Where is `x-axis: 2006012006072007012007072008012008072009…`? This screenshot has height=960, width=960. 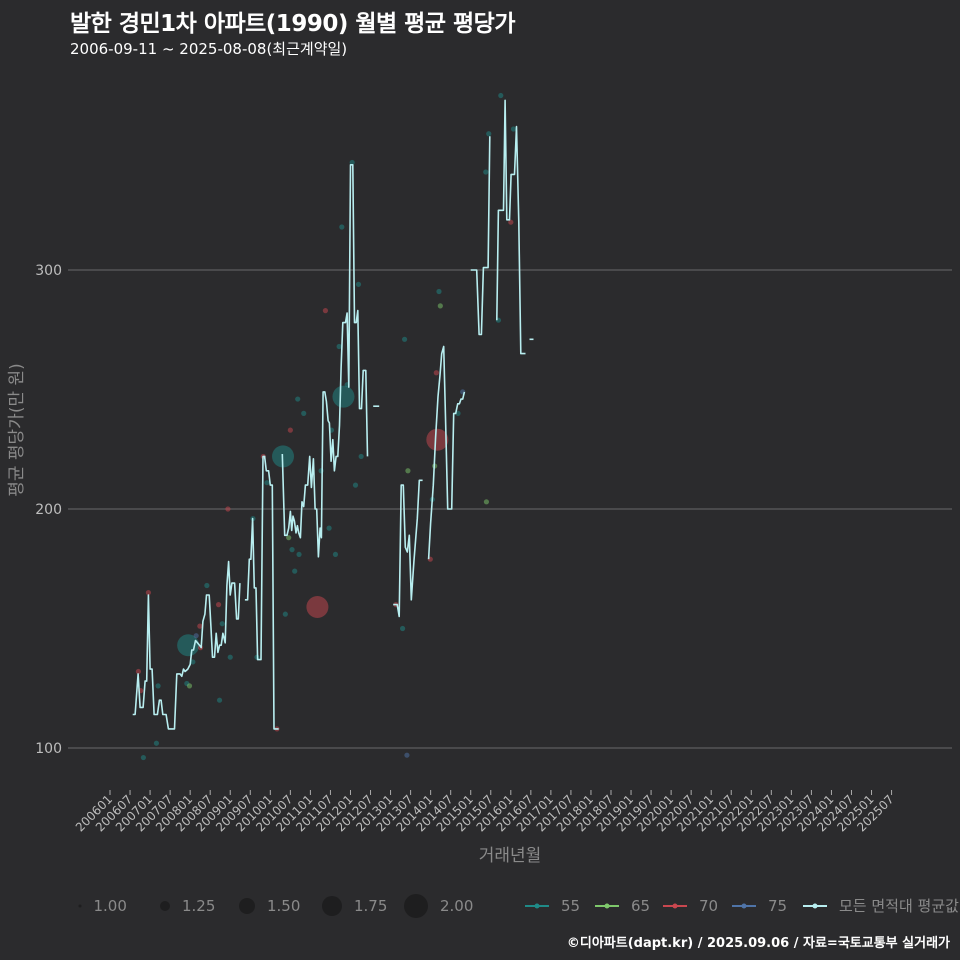 x-axis: 2006012006072007012007072008012008072009… is located at coordinates (485, 812).